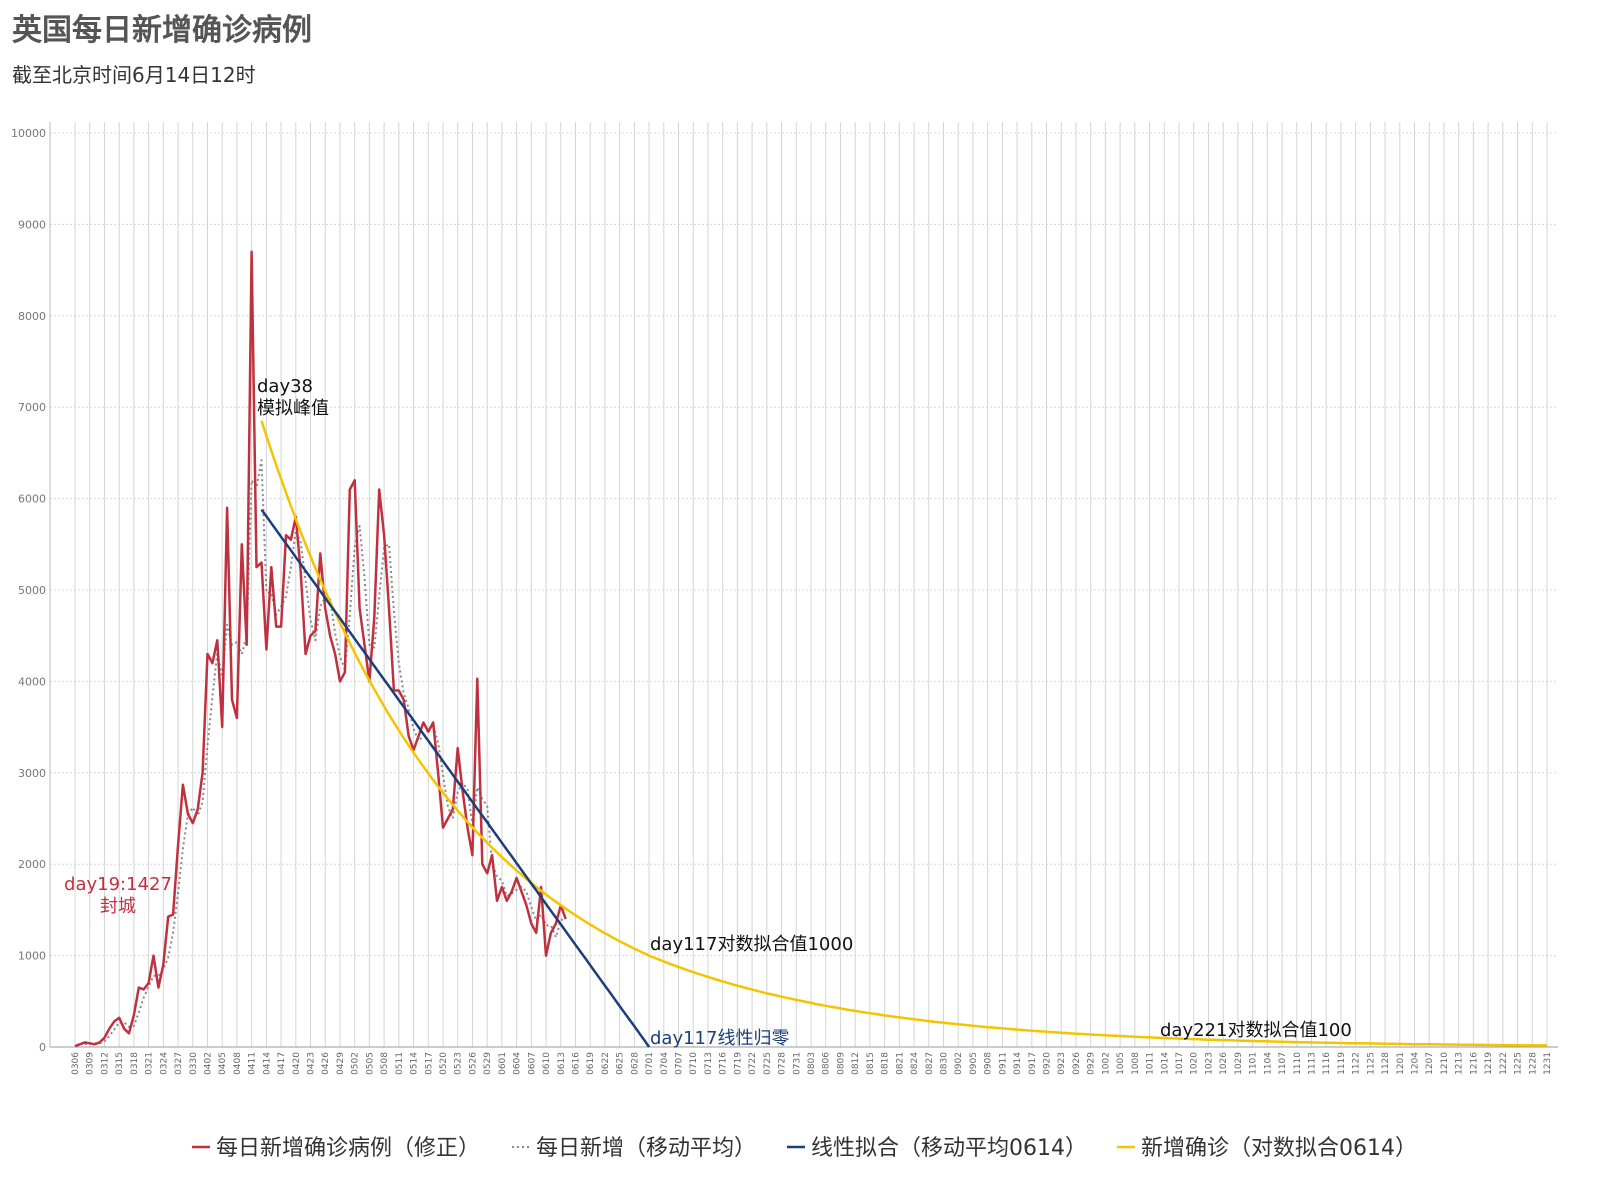 This screenshot has height=1195, width=1600. I want to click on x-tick-label: 0902, so click(959, 1063).